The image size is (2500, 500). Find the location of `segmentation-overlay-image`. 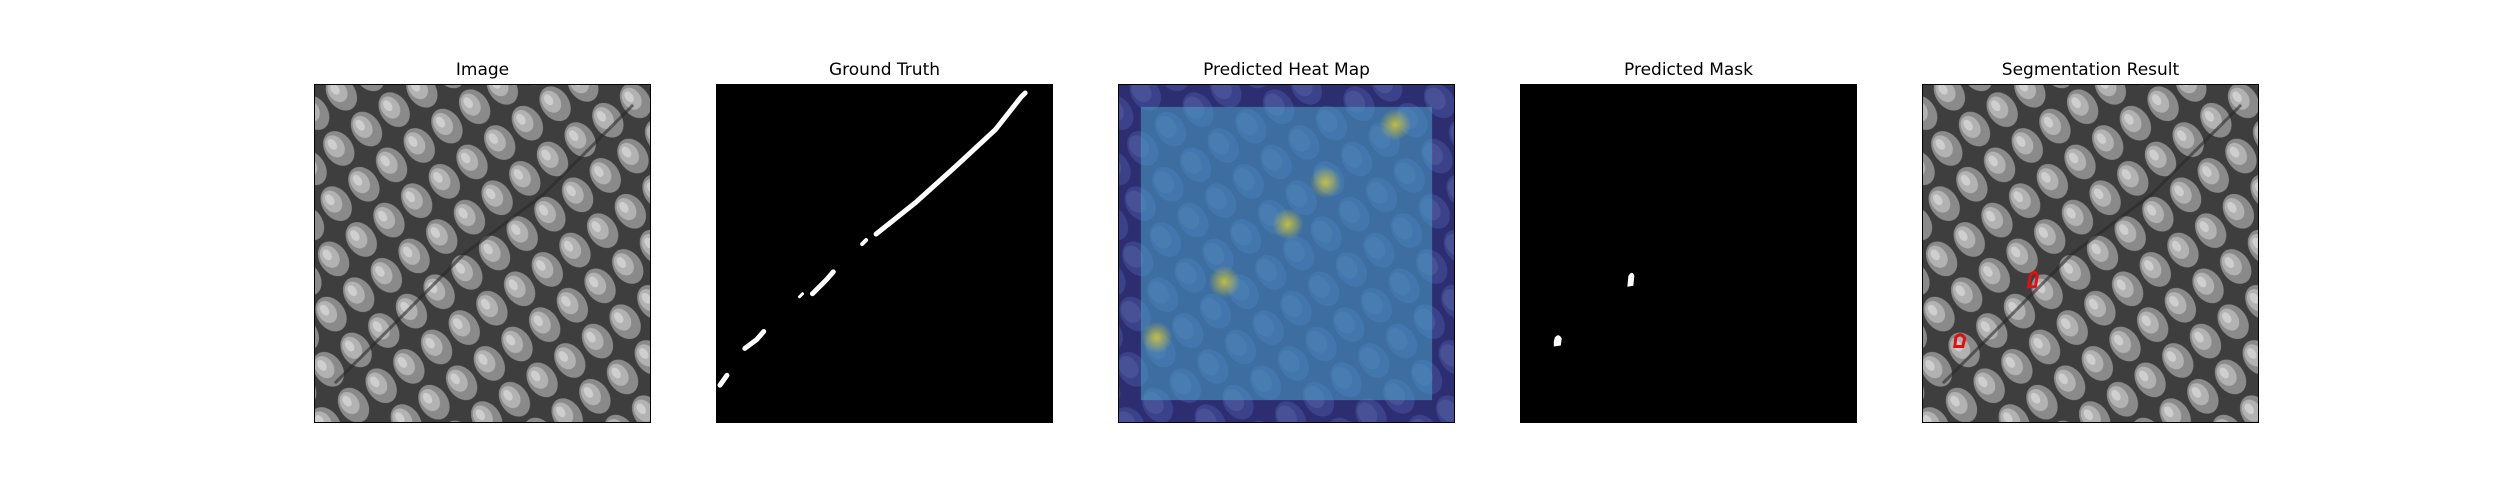

segmentation-overlay-image is located at coordinates (2090, 253).